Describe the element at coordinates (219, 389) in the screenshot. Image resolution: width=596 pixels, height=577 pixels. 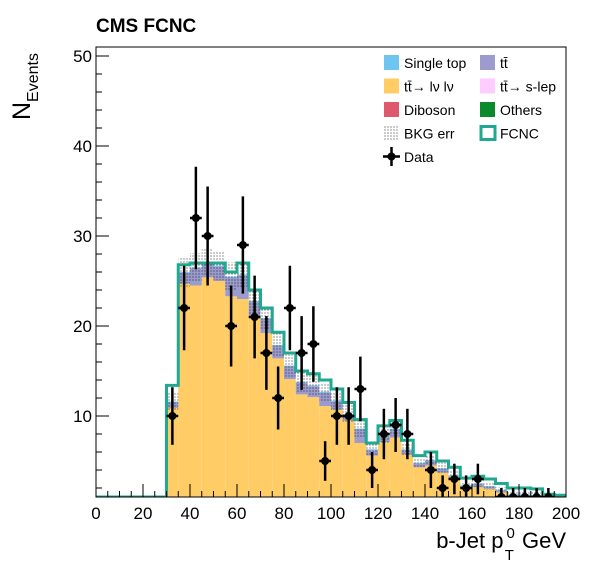
I see `bar-tt-l-l--10` at that location.